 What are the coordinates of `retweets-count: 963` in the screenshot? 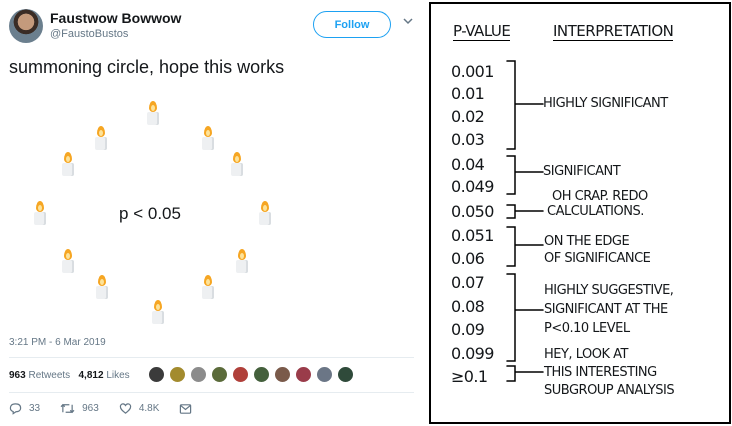 It's located at (17, 375).